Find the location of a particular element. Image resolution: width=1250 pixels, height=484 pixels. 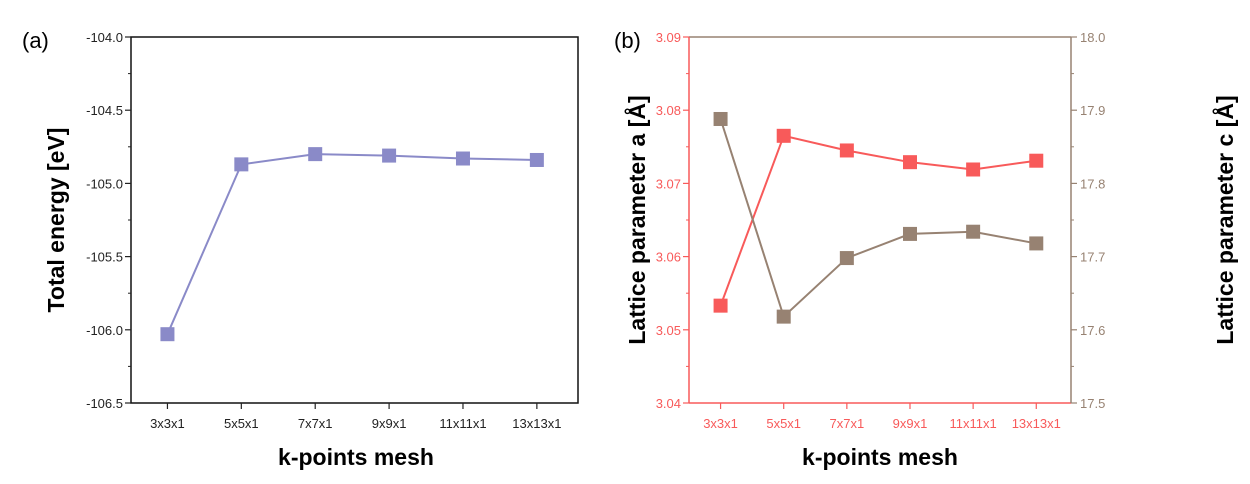

y-tick-label: 3.09 is located at coordinates (668, 37).